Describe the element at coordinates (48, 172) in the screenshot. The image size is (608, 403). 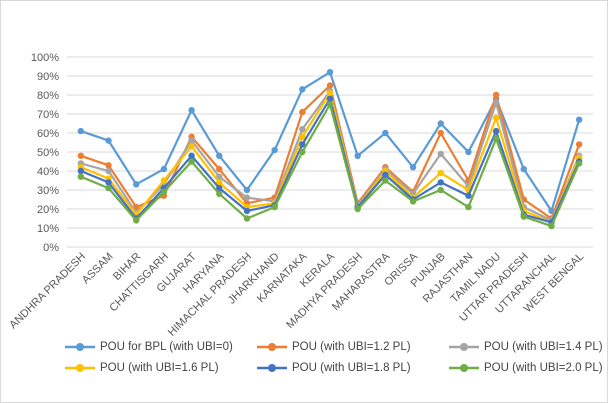
I see `y-axis-tick-label: 40%` at that location.